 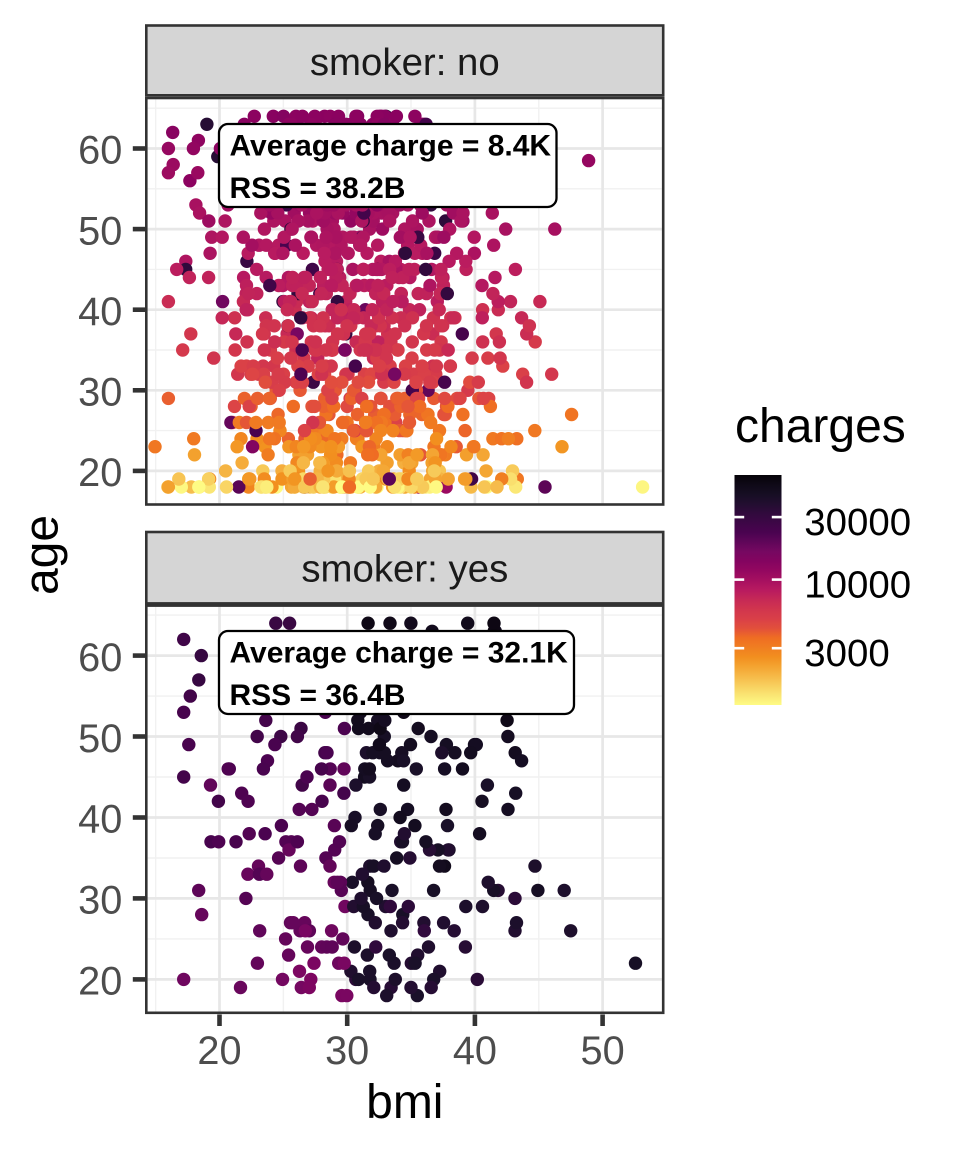 I want to click on svg-text: bmi, so click(x=404, y=1102).